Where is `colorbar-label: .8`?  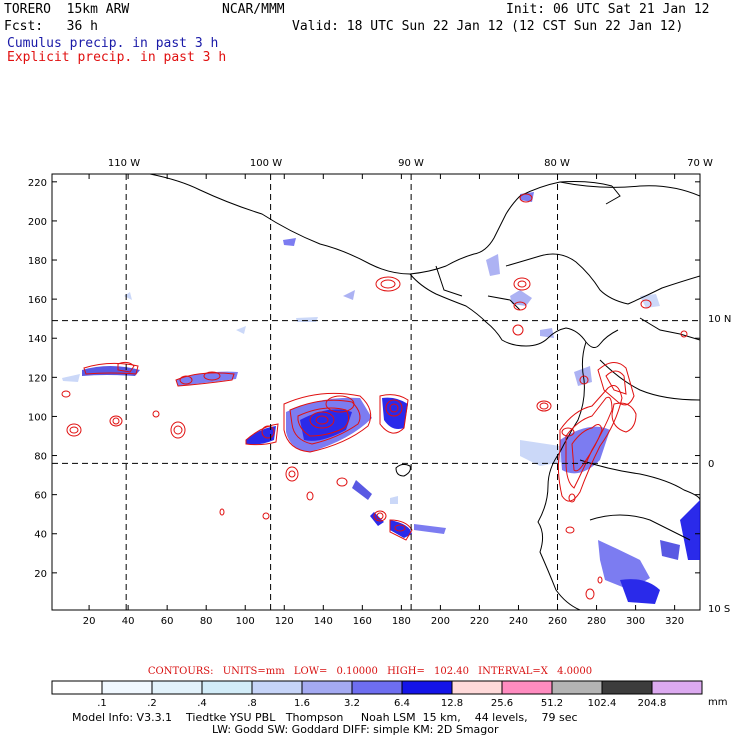
colorbar-label: .8 is located at coordinates (252, 703).